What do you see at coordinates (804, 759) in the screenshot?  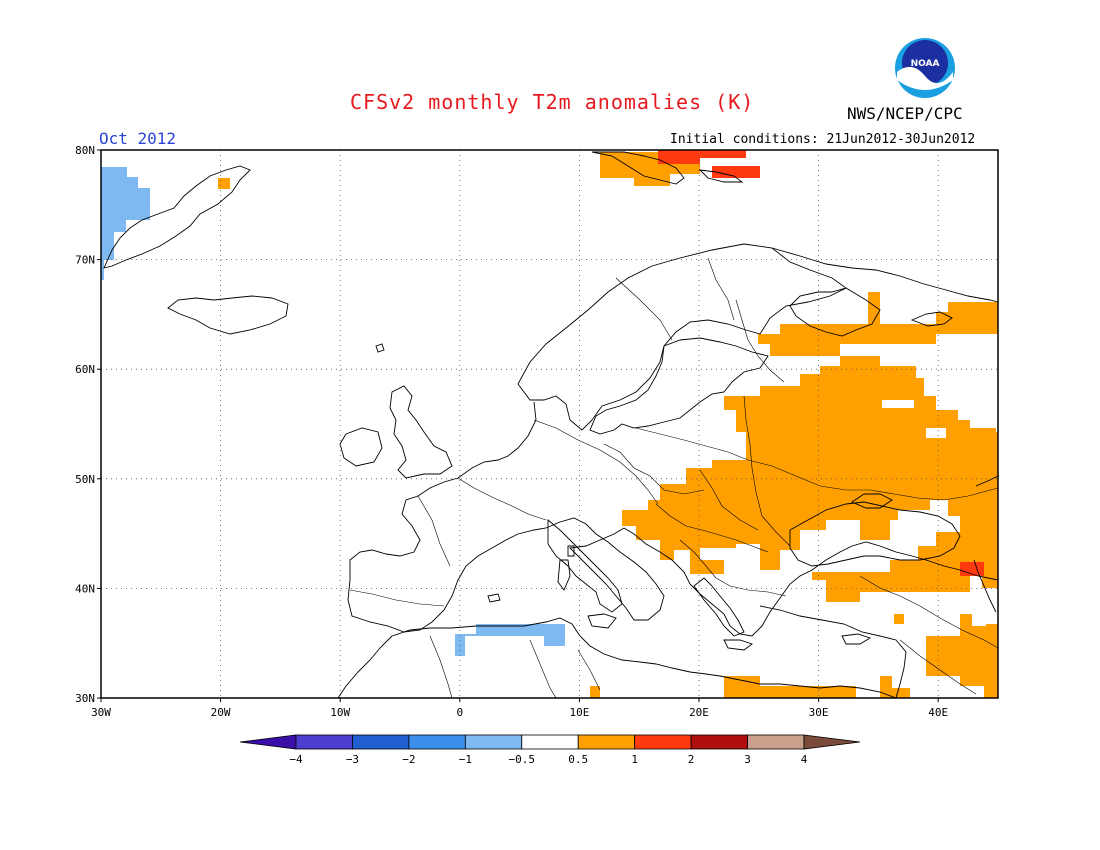 I see `colorbar-label: 4` at bounding box center [804, 759].